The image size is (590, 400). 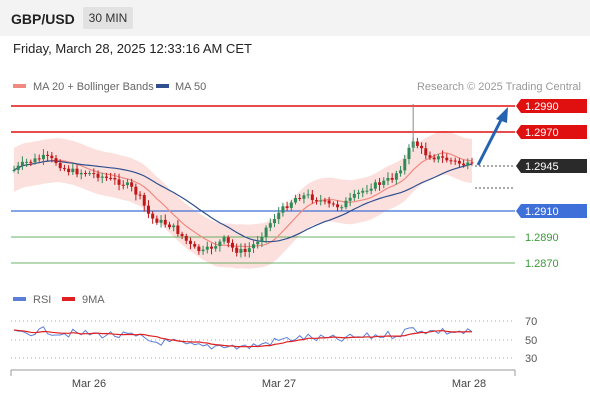 What do you see at coordinates (190, 87) in the screenshot?
I see `ma50-legend-label: MA 50` at bounding box center [190, 87].